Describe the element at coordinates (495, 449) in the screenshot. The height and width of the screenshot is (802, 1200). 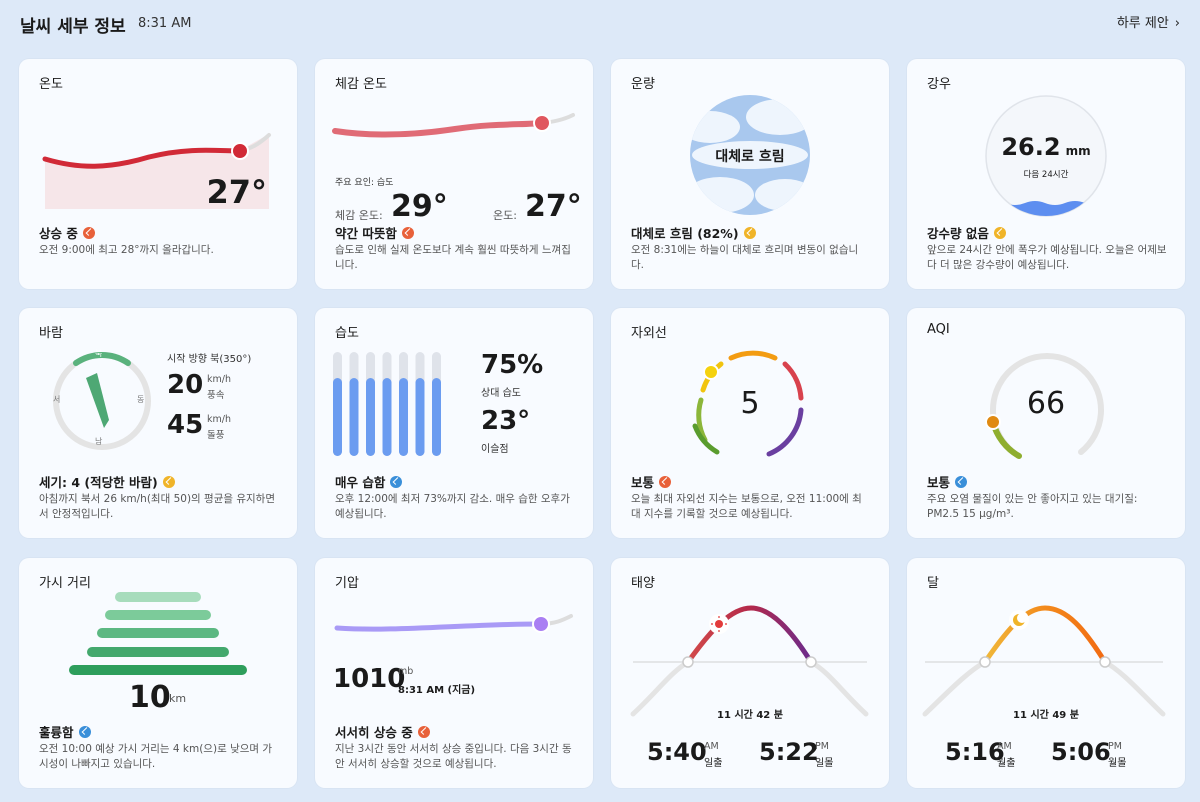
I see `dew-point-label: 이슬점` at that location.